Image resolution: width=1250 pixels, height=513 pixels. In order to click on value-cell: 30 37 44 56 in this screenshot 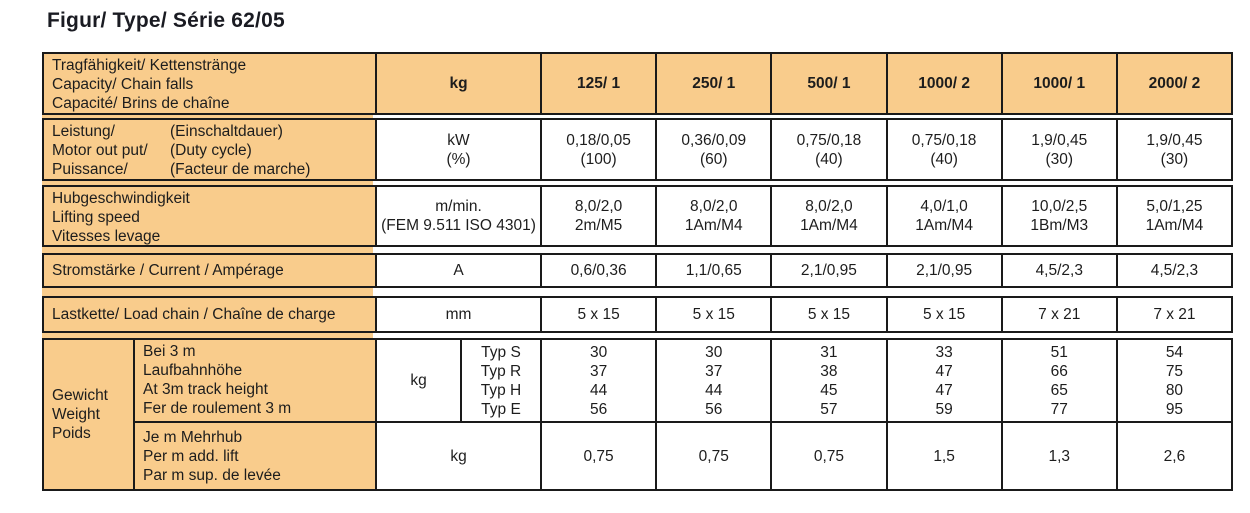, I will do `click(598, 380)`.